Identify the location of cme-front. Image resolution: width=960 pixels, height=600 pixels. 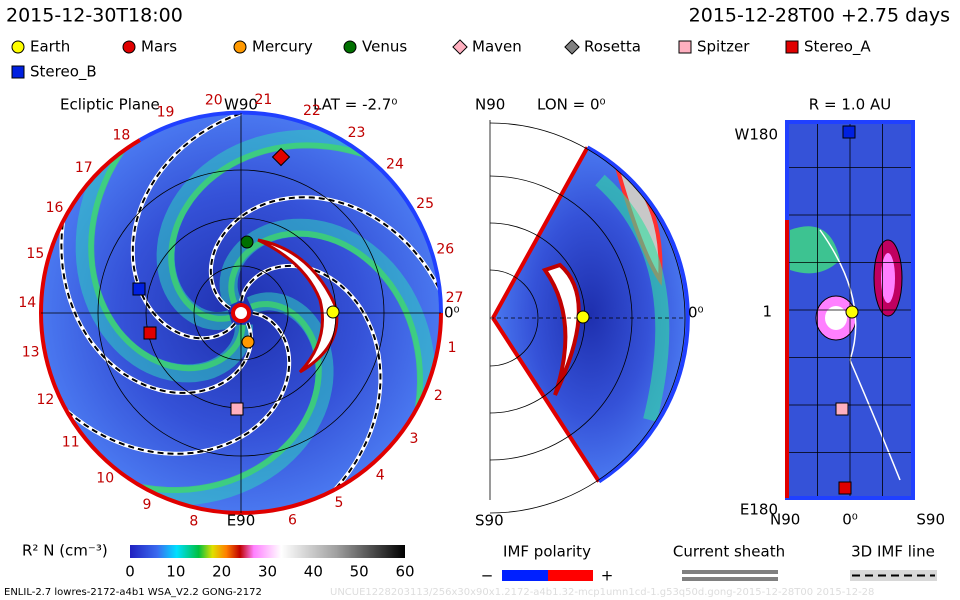
(298, 306).